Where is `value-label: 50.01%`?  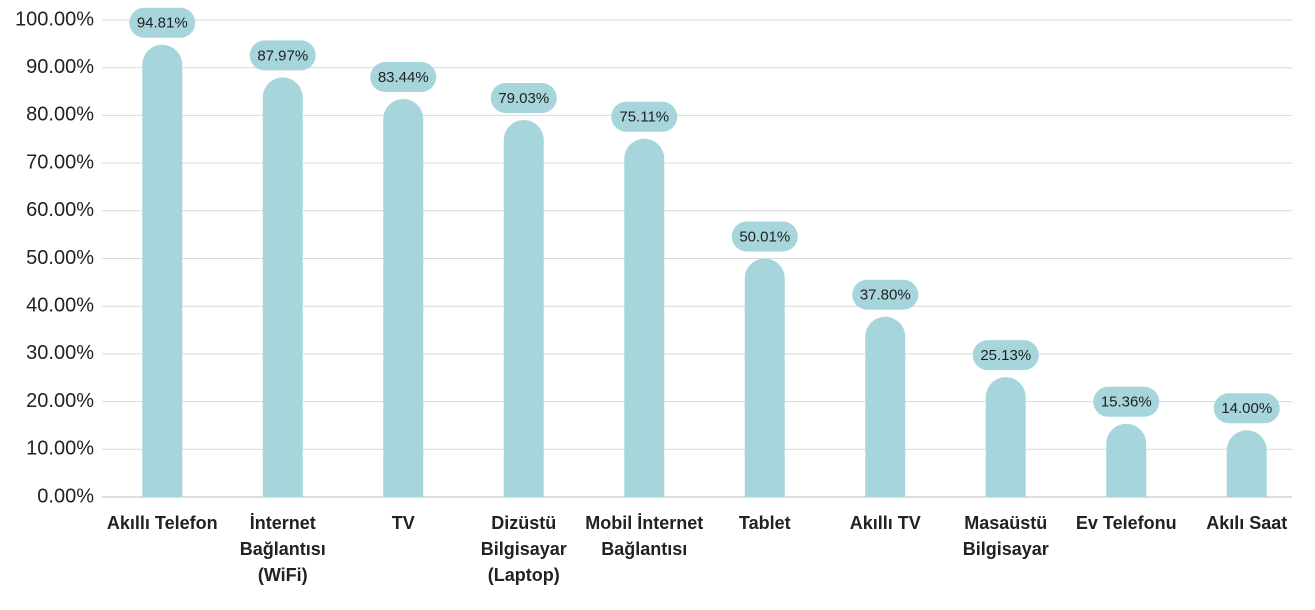
value-label: 50.01% is located at coordinates (764, 236).